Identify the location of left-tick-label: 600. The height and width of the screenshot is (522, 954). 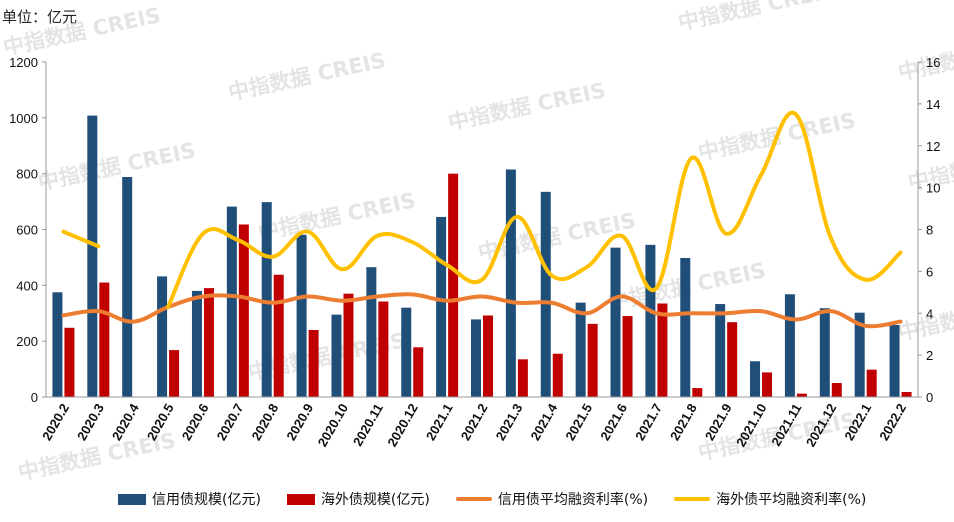
(27, 230).